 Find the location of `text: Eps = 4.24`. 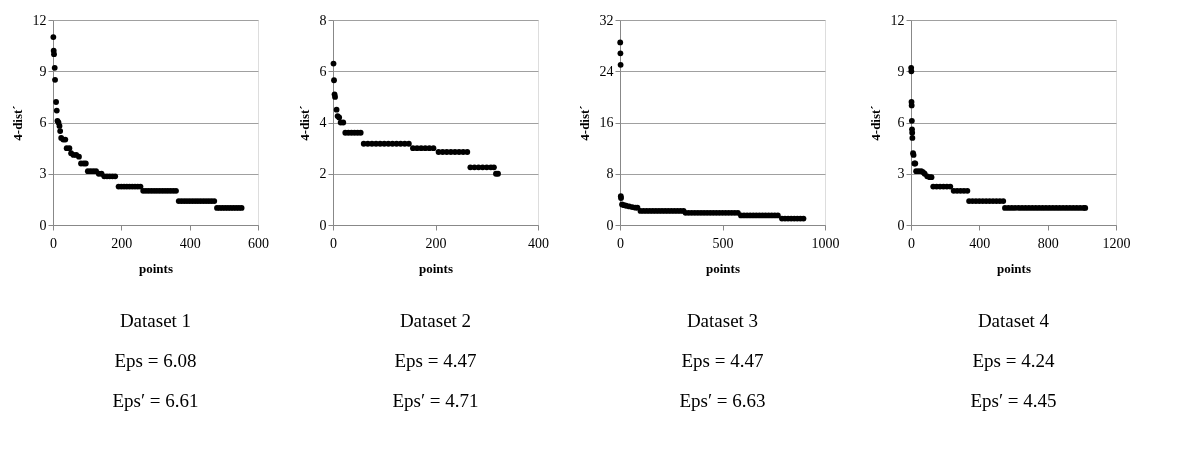

text: Eps = 4.24 is located at coordinates (1013, 360).